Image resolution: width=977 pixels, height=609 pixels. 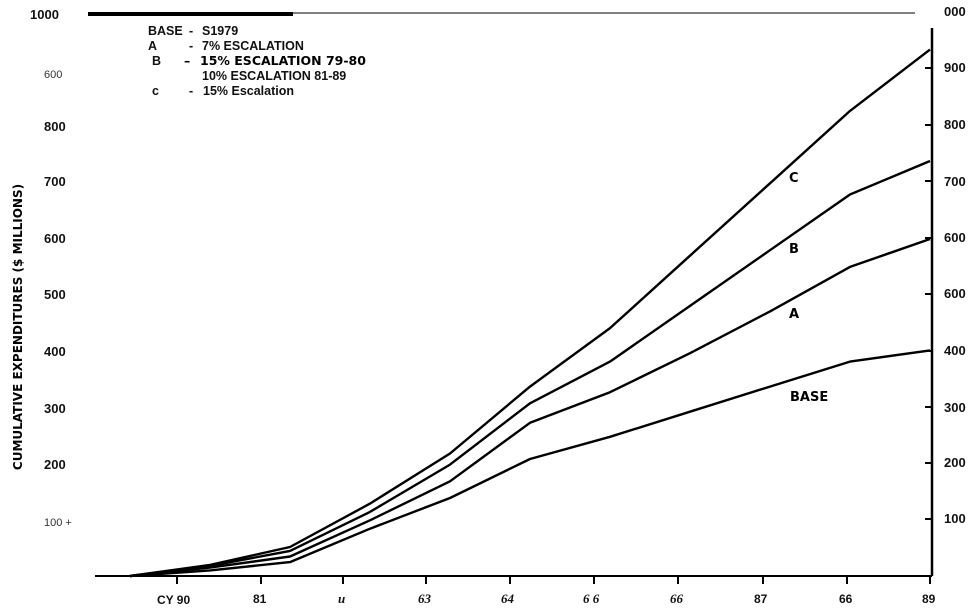 What do you see at coordinates (53, 75) in the screenshot?
I see `y-tick-left-1: 600` at bounding box center [53, 75].